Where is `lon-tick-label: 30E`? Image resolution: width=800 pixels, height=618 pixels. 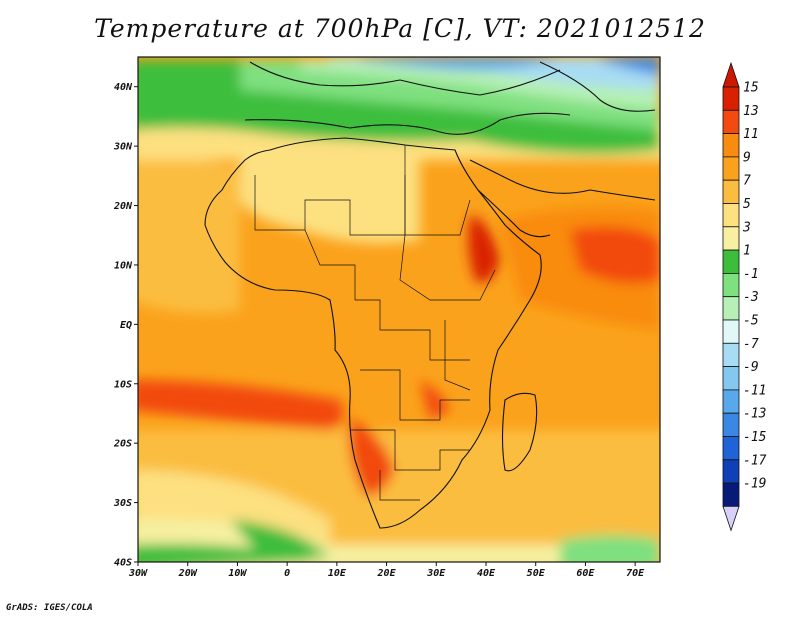 lon-tick-label: 30E is located at coordinates (436, 573).